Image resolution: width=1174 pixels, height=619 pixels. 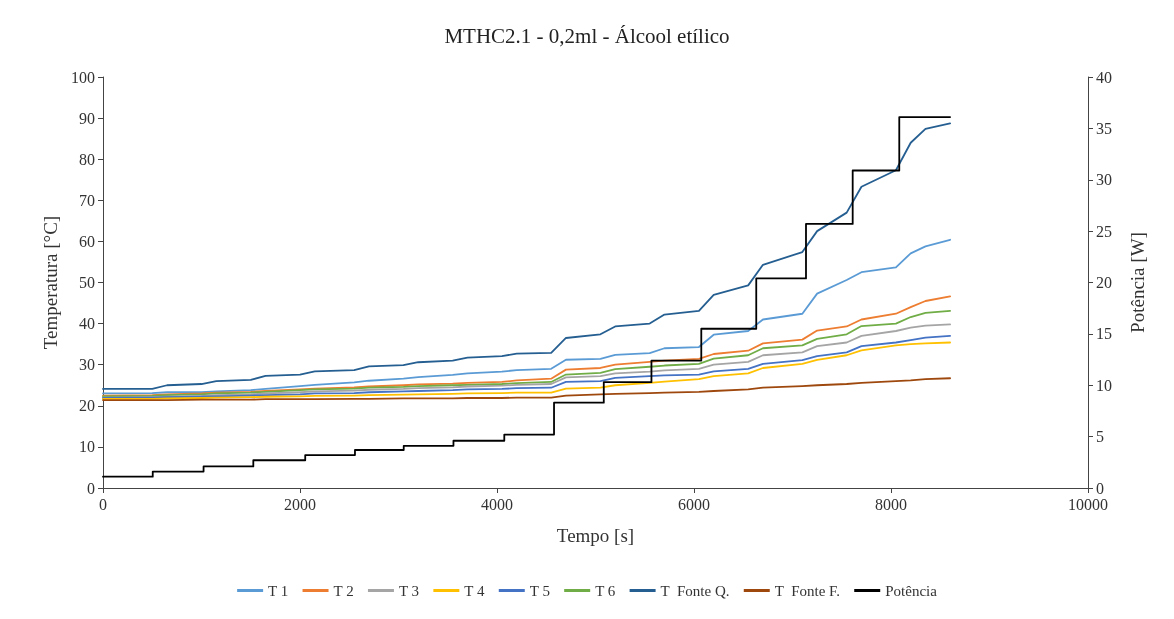 What do you see at coordinates (51, 282) in the screenshot?
I see `y-axis-title: Temperatura [°C]` at bounding box center [51, 282].